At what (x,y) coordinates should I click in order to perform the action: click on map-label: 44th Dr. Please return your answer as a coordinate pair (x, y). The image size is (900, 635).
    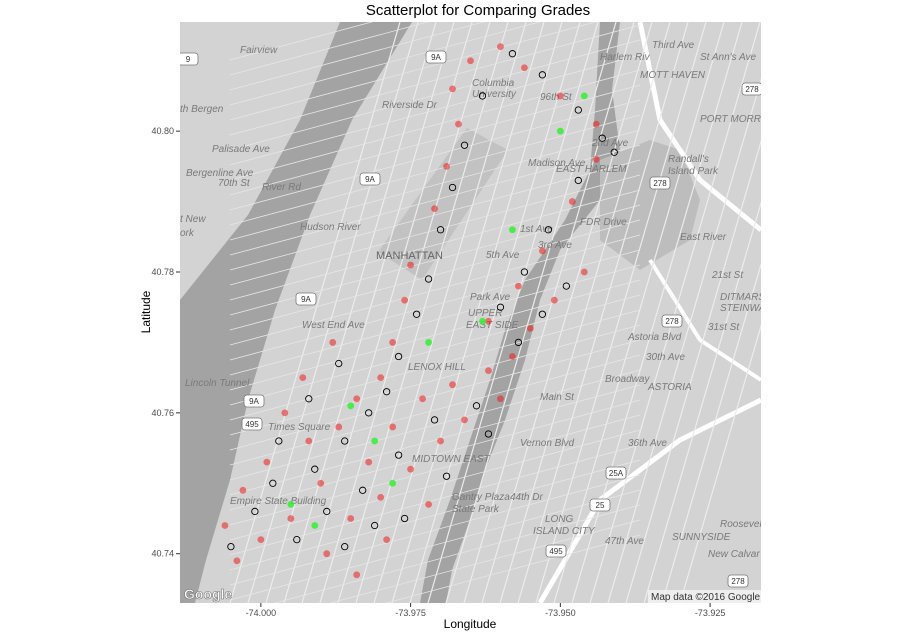
    Looking at the image, I should click on (526, 497).